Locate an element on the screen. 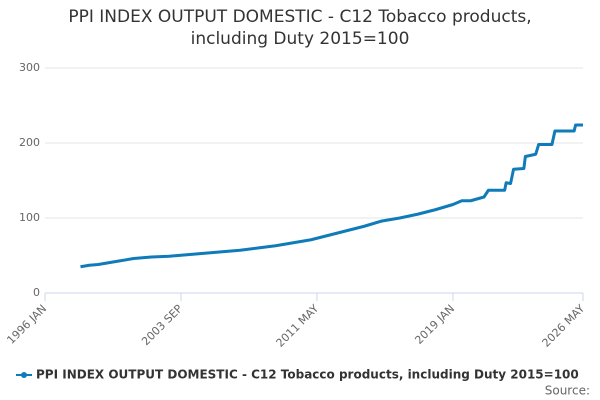 The image size is (600, 400). x-tick-label: 2019 JAN is located at coordinates (434, 324).